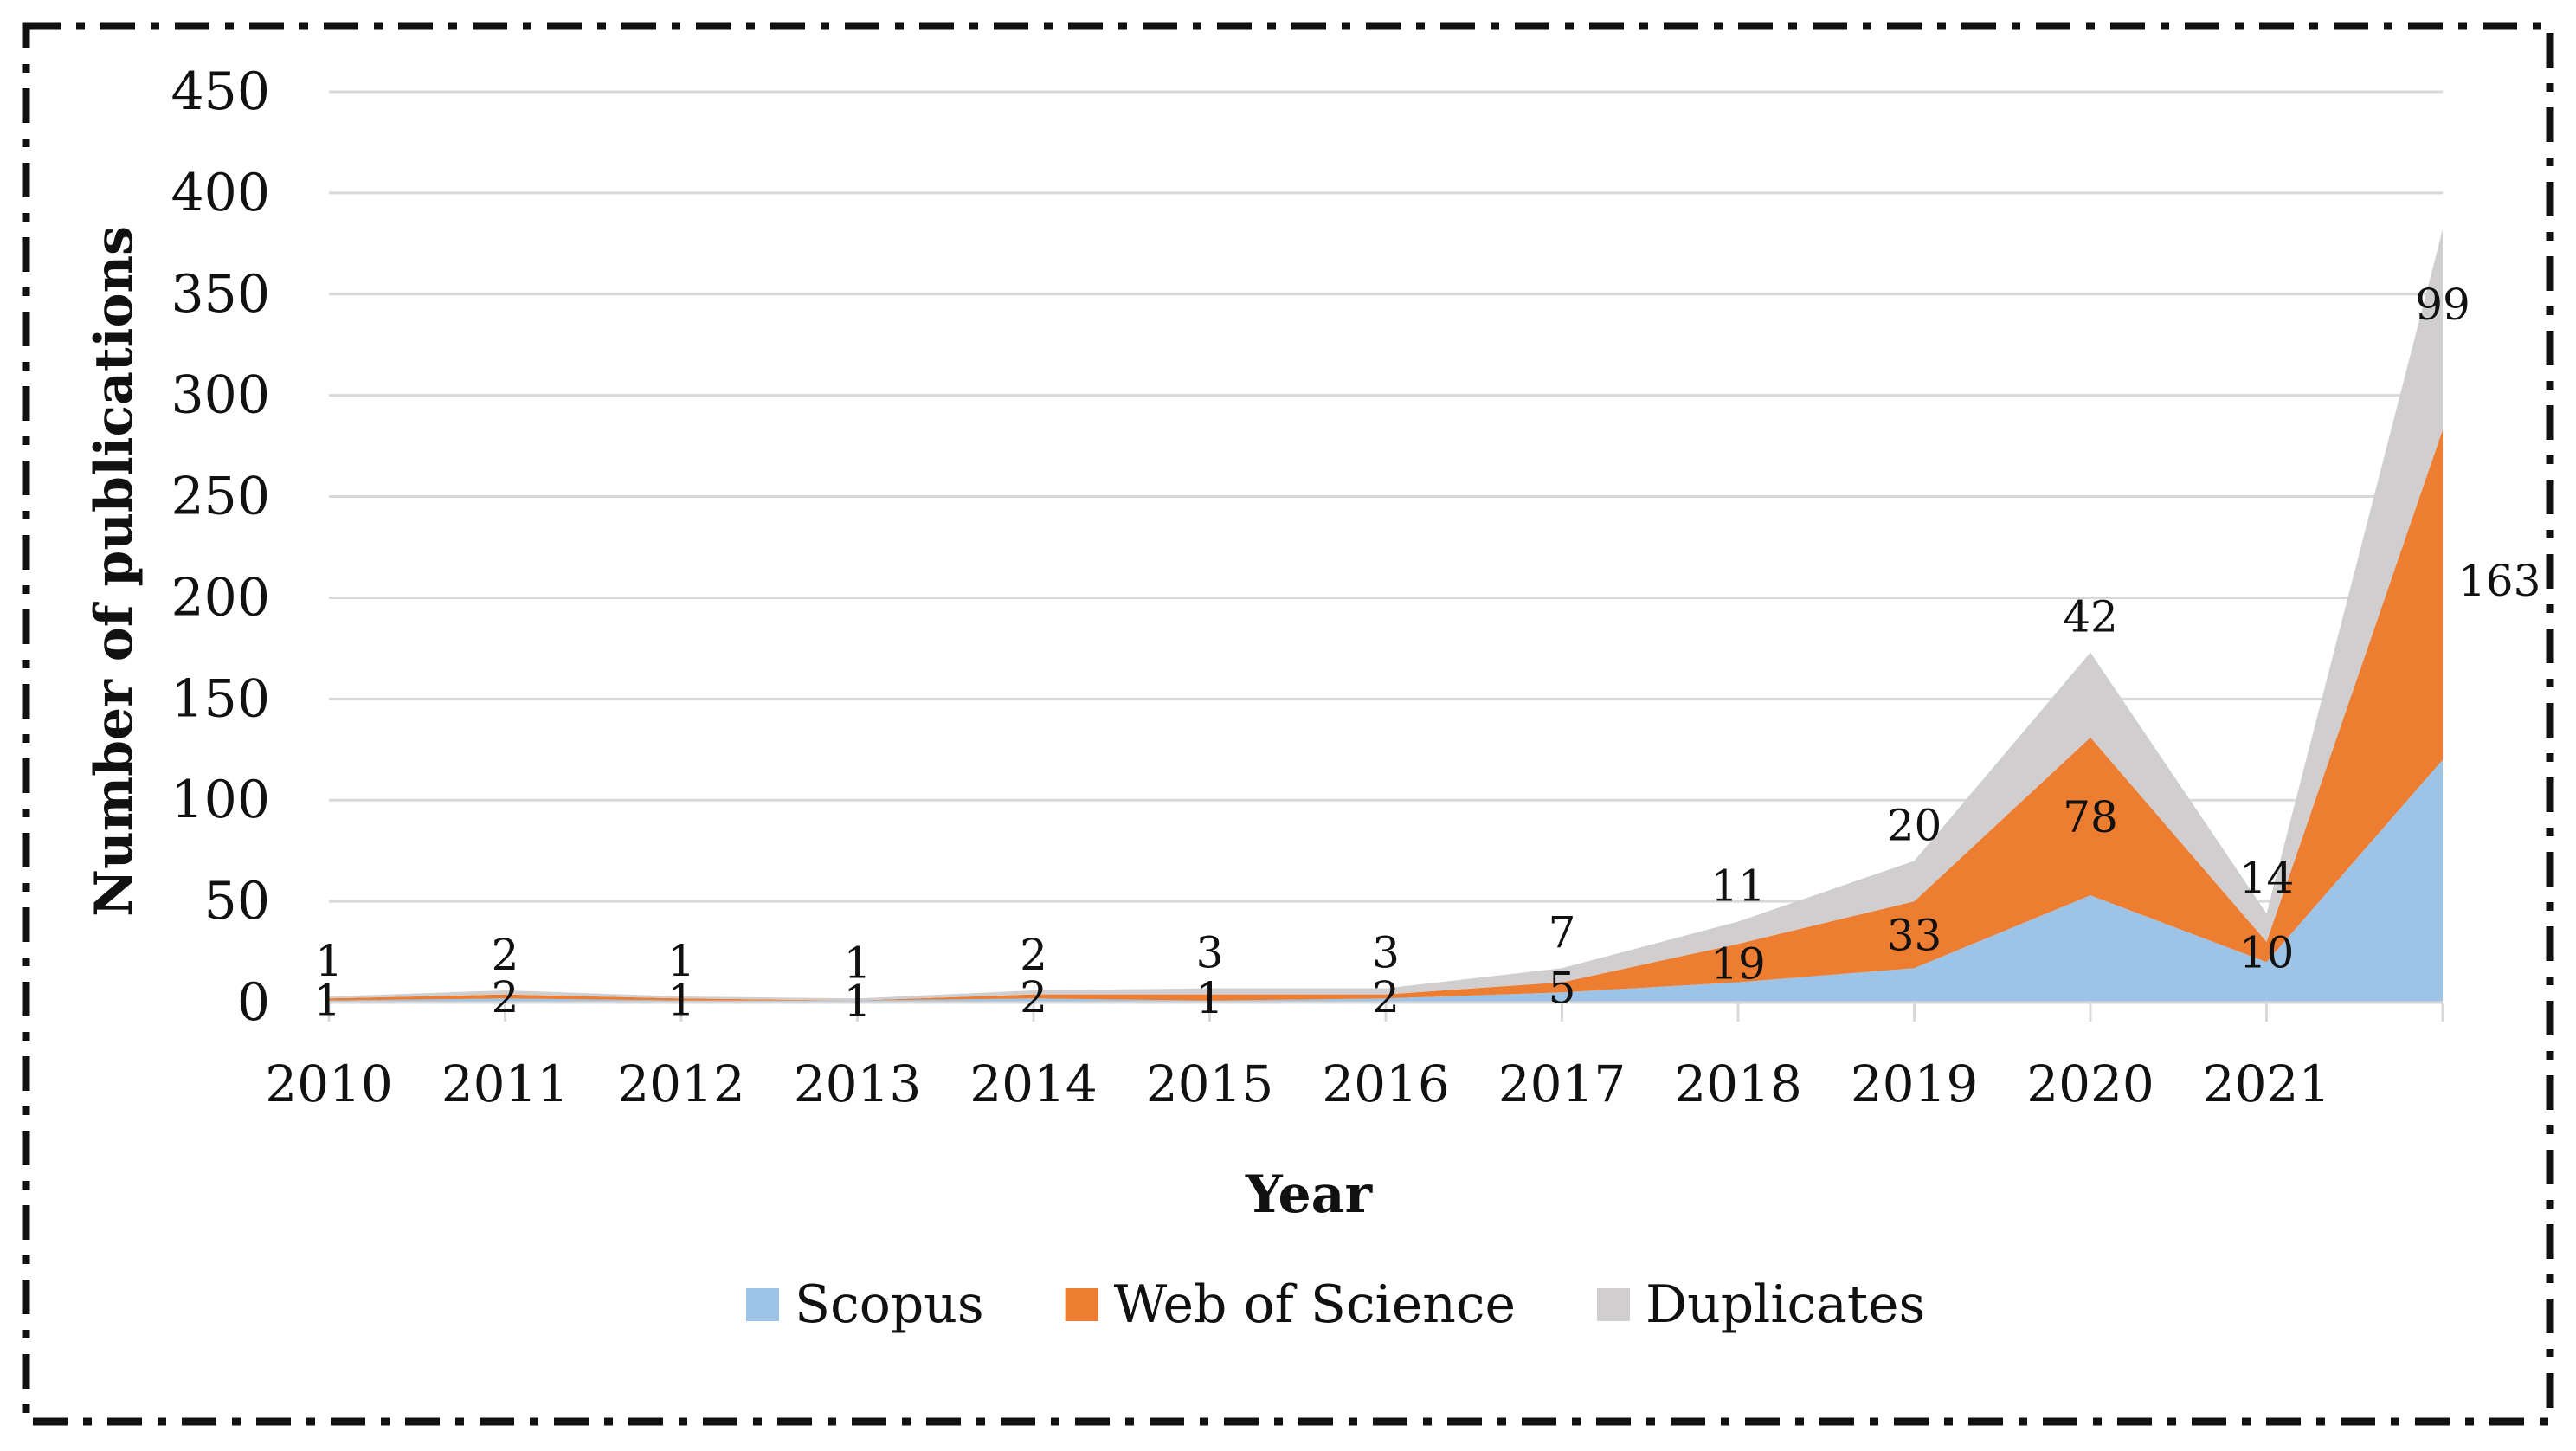 The image size is (2576, 1451). Describe the element at coordinates (237, 901) in the screenshot. I see `y-tick-label: 50` at that location.